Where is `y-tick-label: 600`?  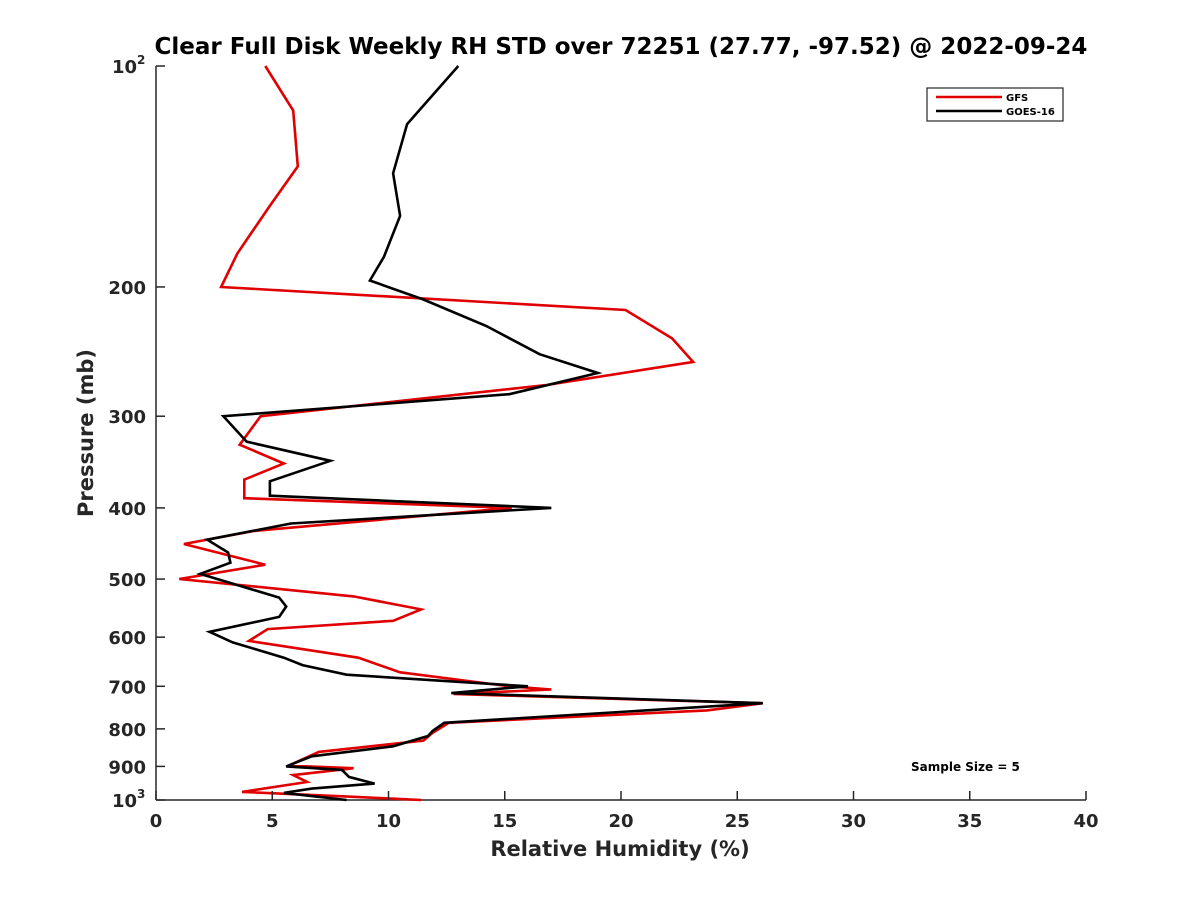 y-tick-label: 600 is located at coordinates (127, 638).